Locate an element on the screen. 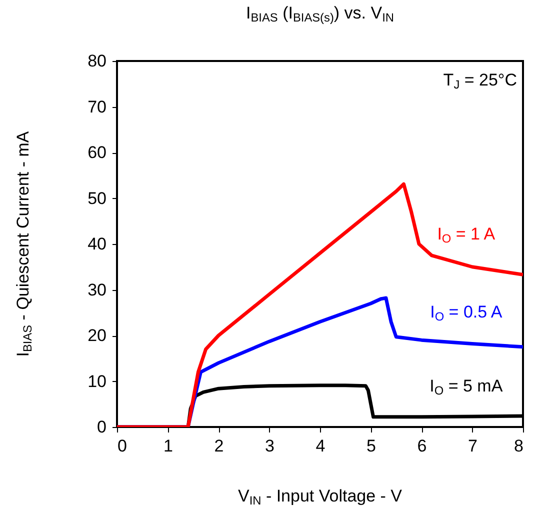 Image resolution: width=534 pixels, height=511 pixels. y-tick-label: 60 is located at coordinates (97, 152).